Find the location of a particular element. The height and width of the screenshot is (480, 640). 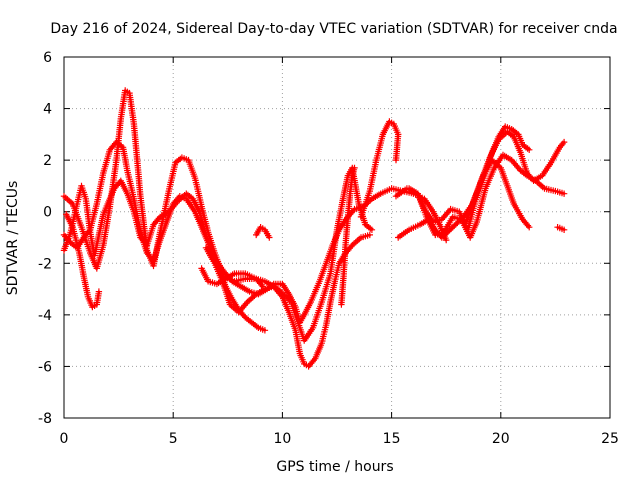

x-tick-label: 10 is located at coordinates (282, 439).